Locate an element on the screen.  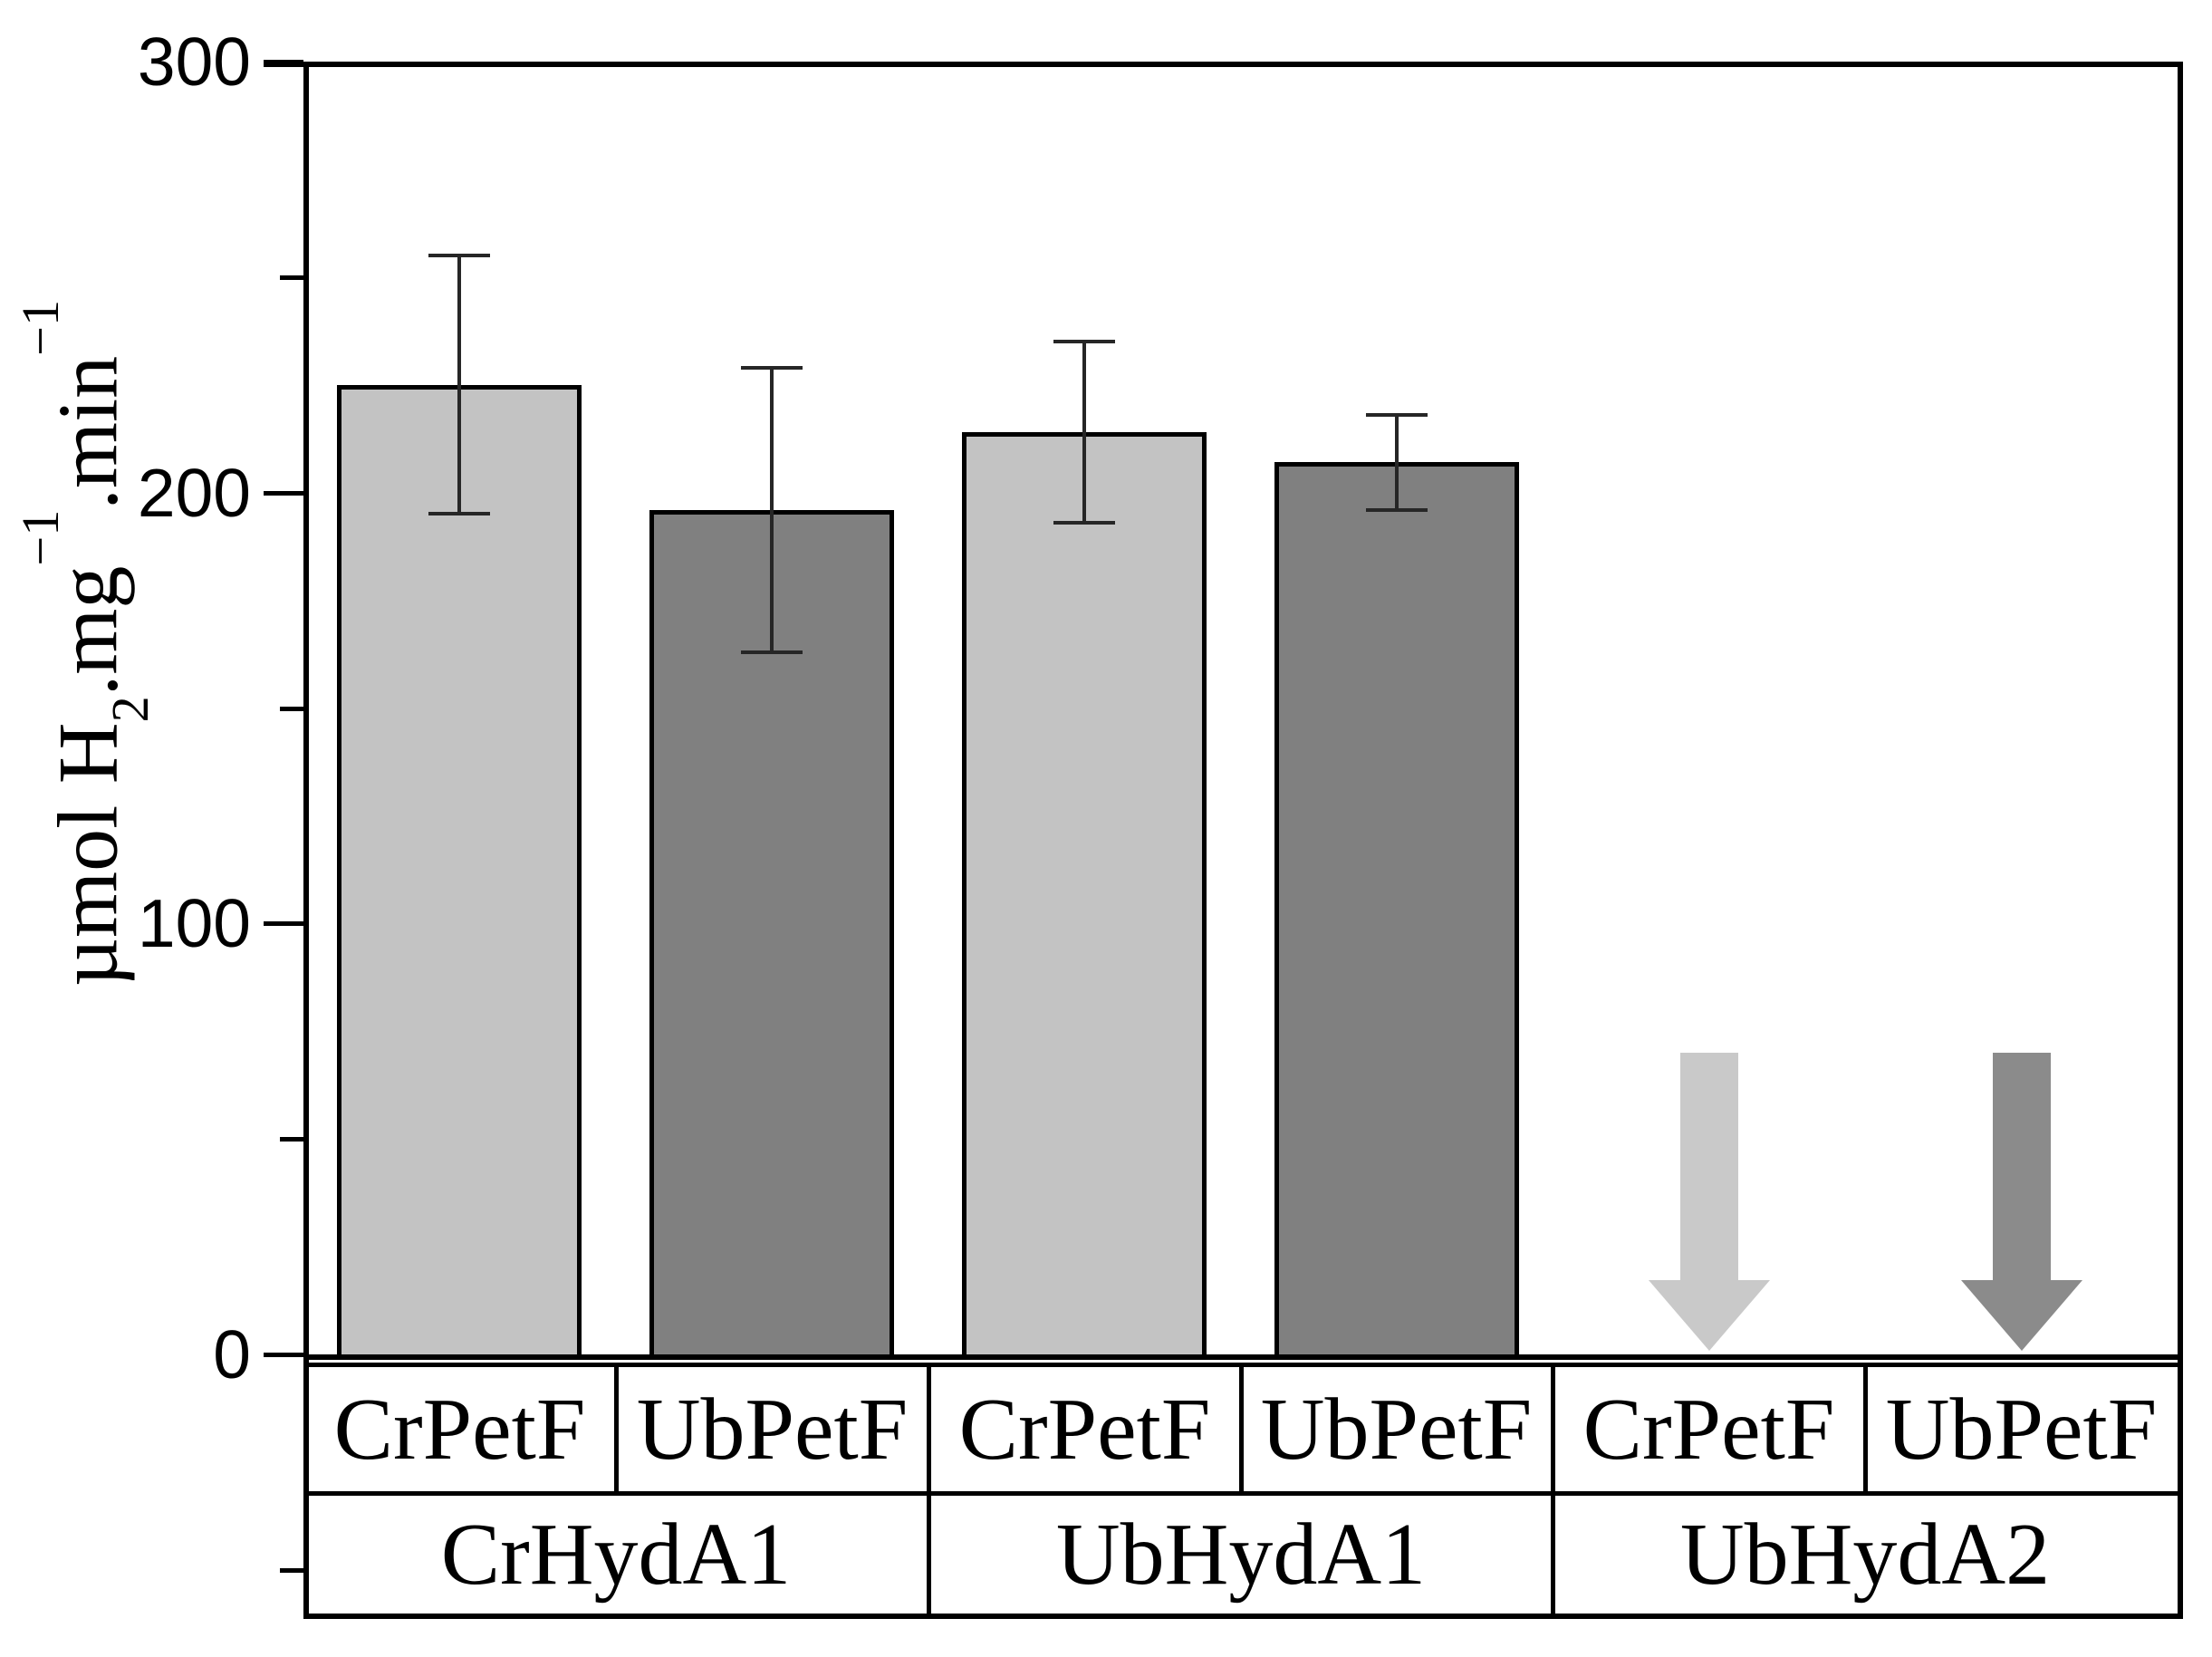
plot-right-spine is located at coordinates (2180, 840).